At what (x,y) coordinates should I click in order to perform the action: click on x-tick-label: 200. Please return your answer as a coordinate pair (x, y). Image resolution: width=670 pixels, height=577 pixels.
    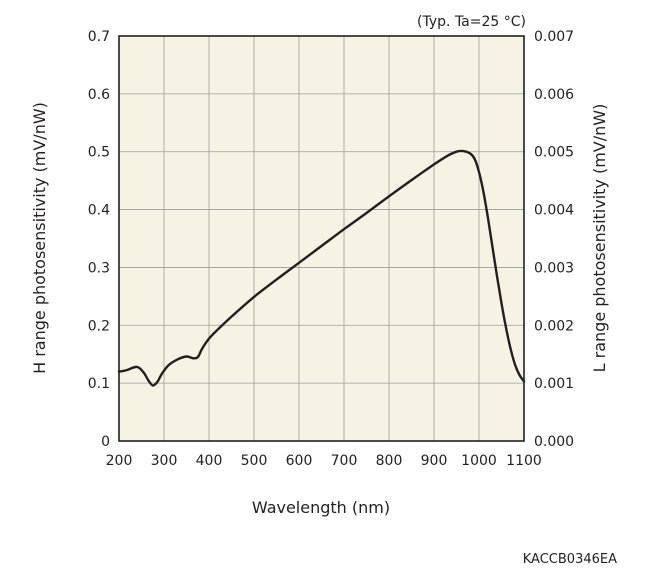
    Looking at the image, I should click on (119, 461).